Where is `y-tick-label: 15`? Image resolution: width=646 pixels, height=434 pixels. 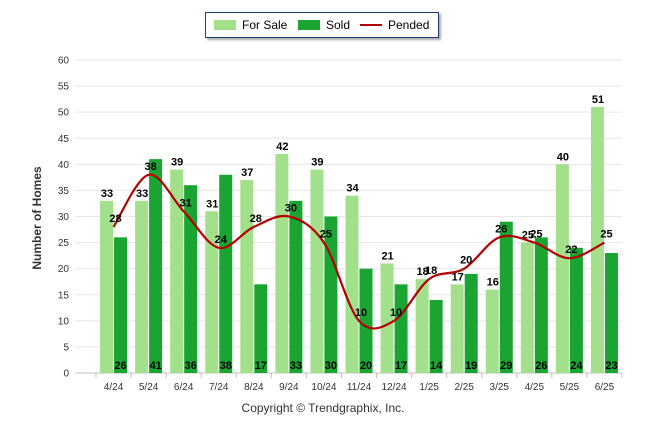
y-tick-label: 15 is located at coordinates (64, 295).